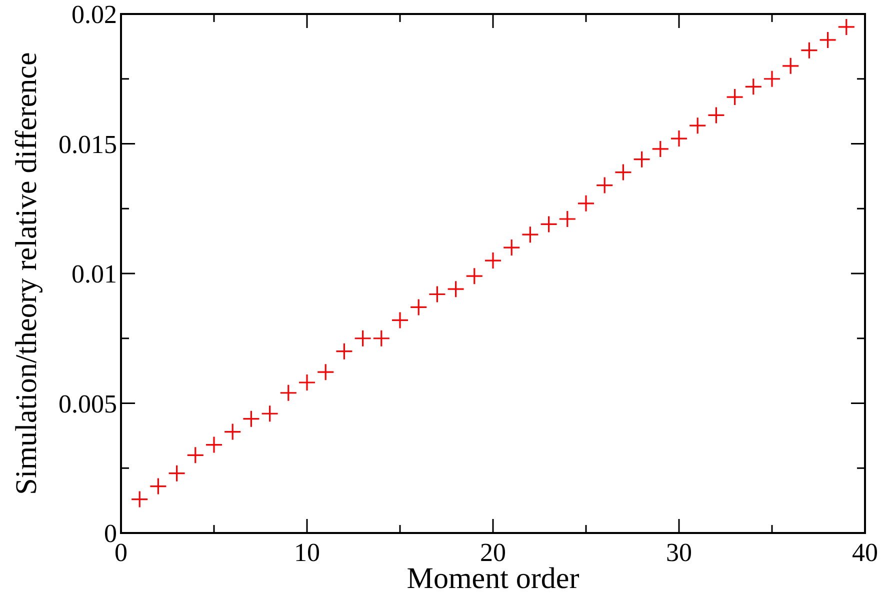 Image resolution: width=883 pixels, height=594 pixels. I want to click on y-tick-label: 0.015, so click(87, 144).